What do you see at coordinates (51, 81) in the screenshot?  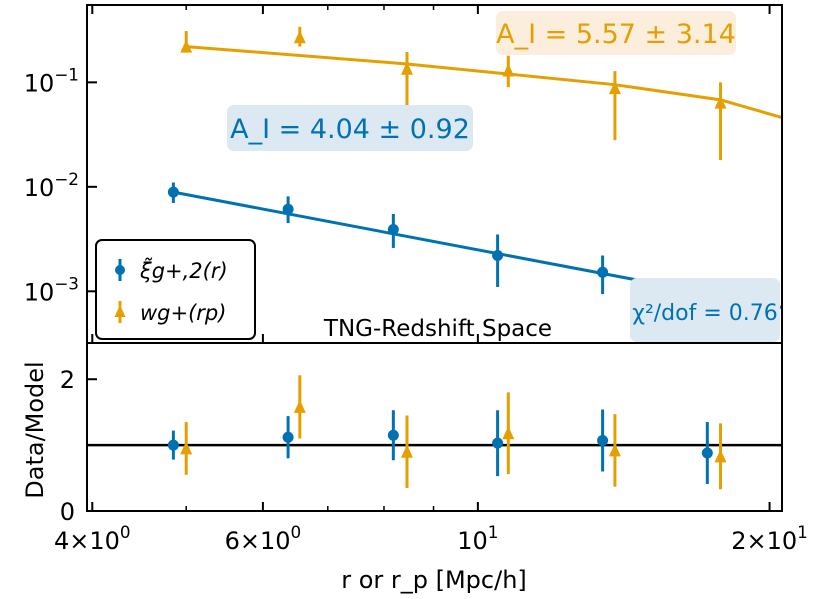 I see `y-tick-label: 10⁻¹` at bounding box center [51, 81].